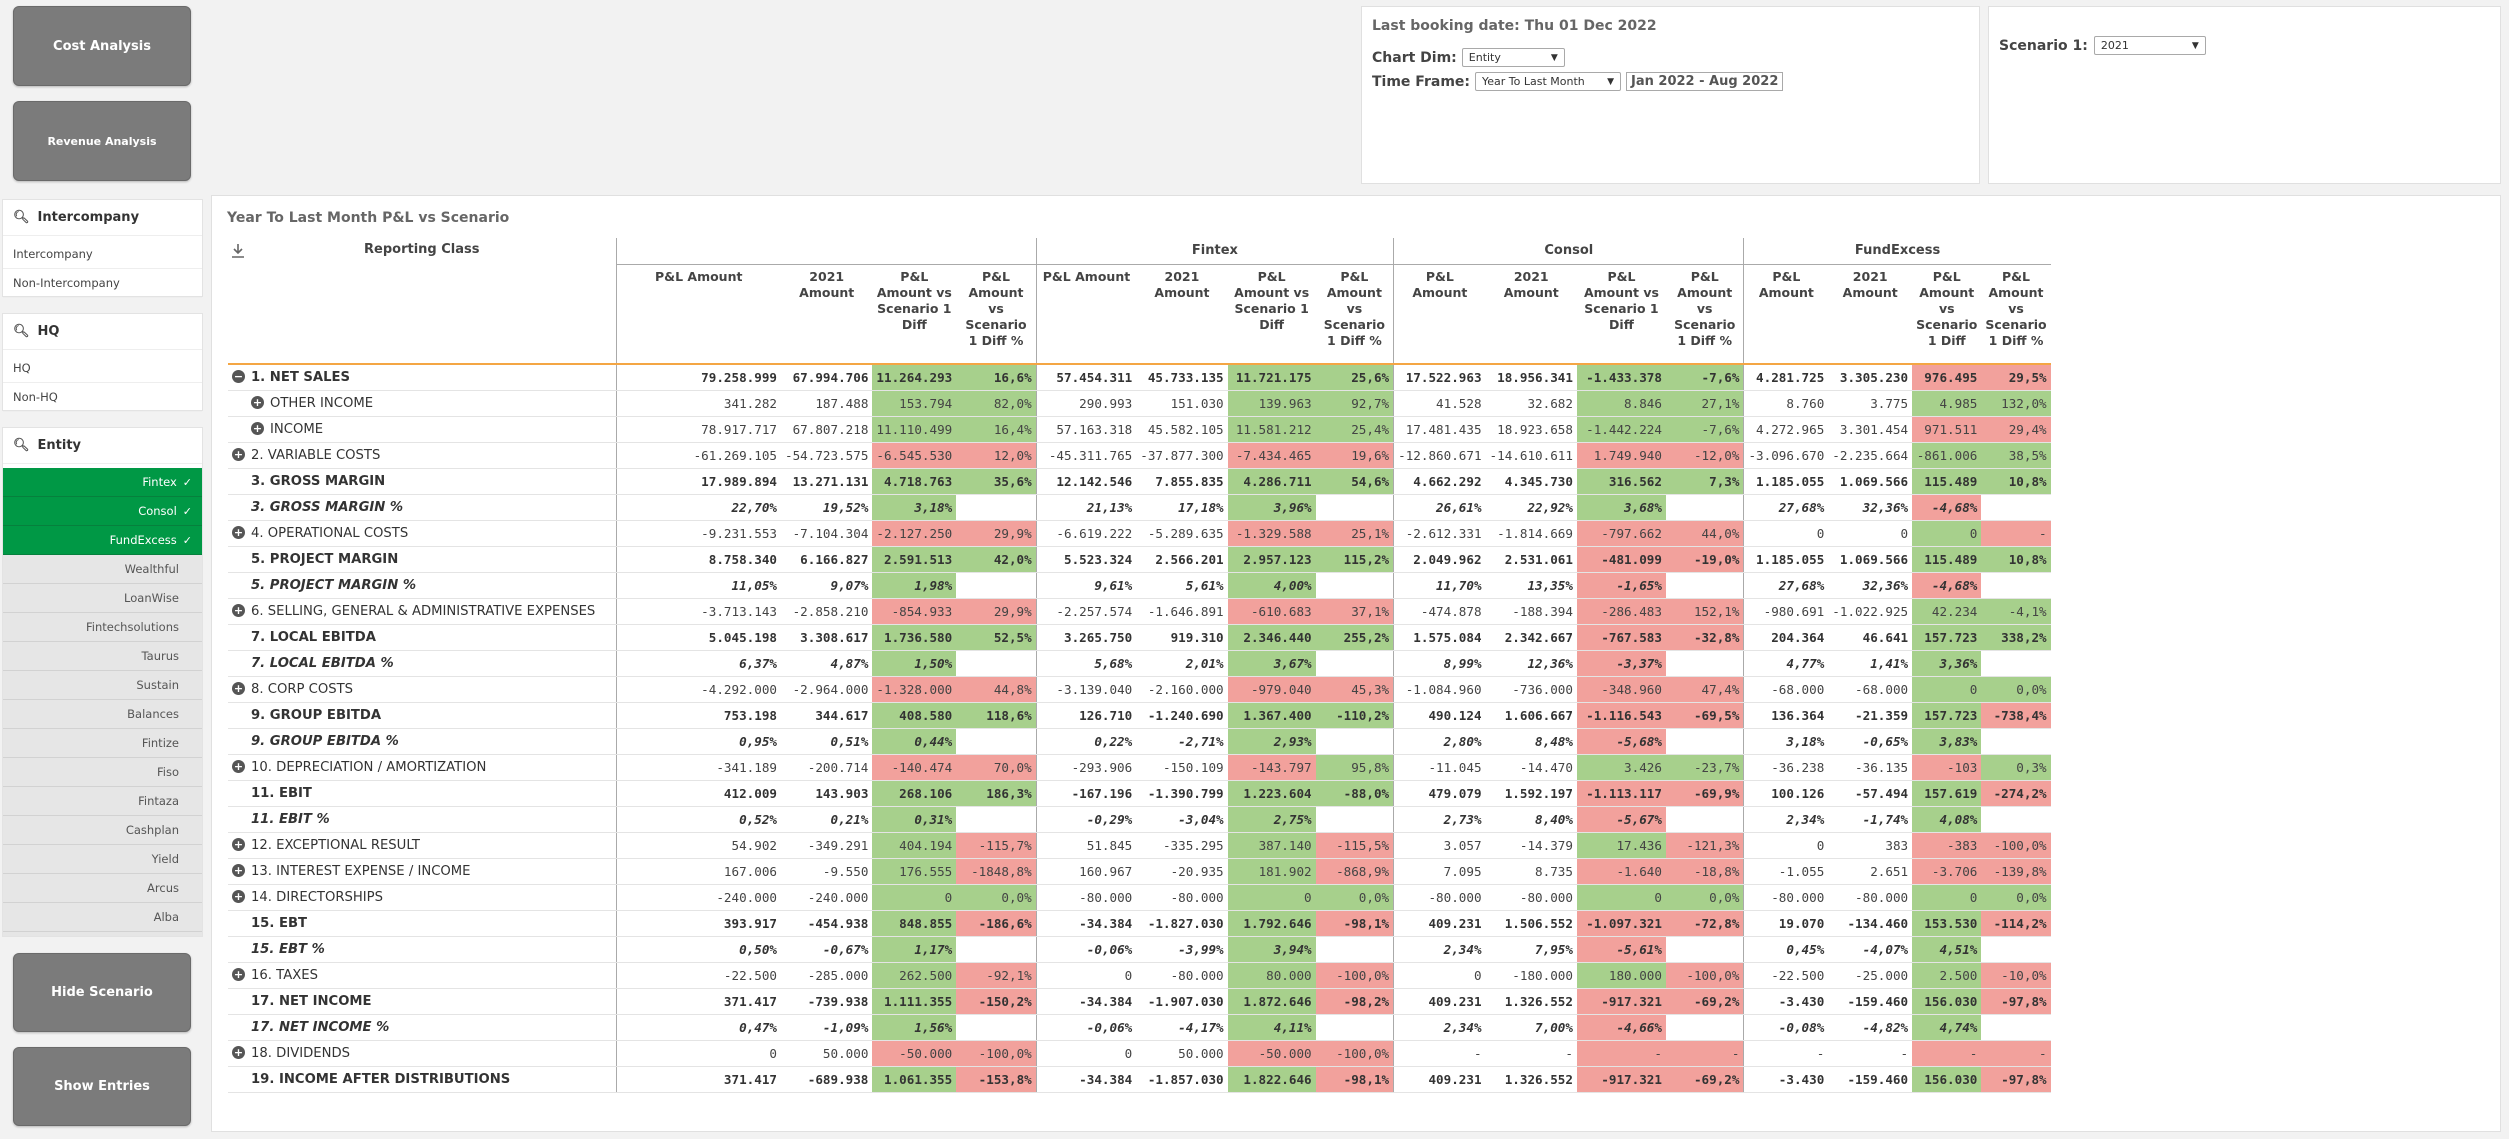  Describe the element at coordinates (1271, 663) in the screenshot. I see `table-cell: 3,67%` at that location.